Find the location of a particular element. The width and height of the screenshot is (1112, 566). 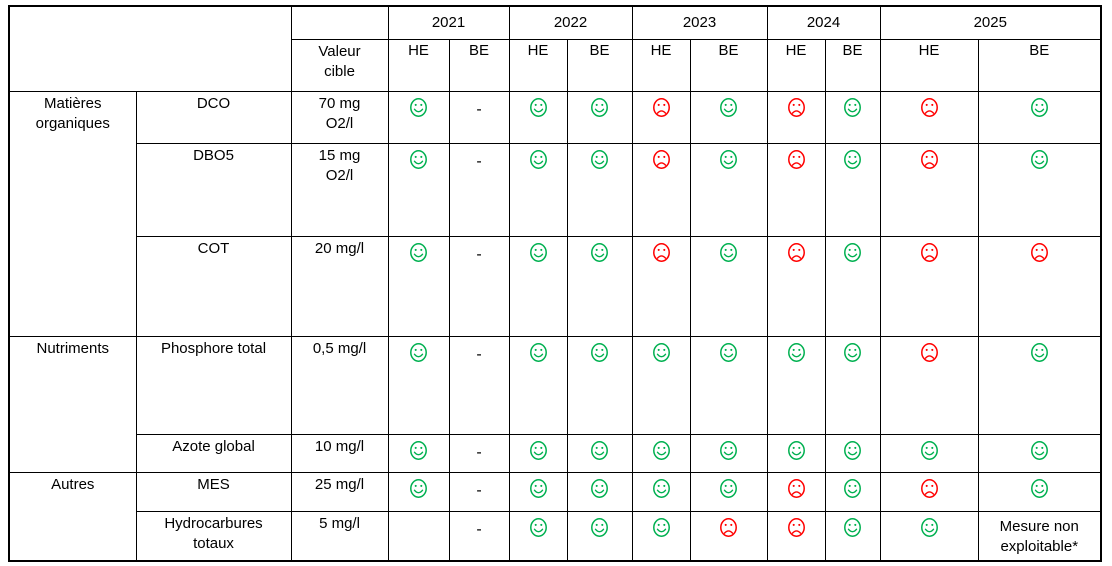

parameter-cell: MES is located at coordinates (213, 491).